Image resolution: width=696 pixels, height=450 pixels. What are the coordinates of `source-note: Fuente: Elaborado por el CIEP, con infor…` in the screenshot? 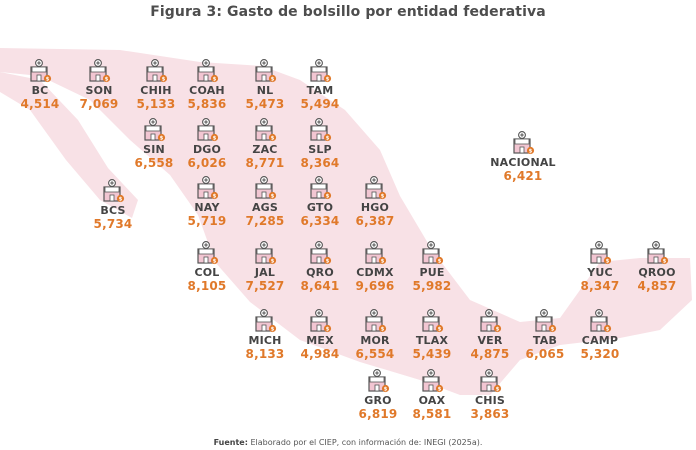 It's located at (348, 442).